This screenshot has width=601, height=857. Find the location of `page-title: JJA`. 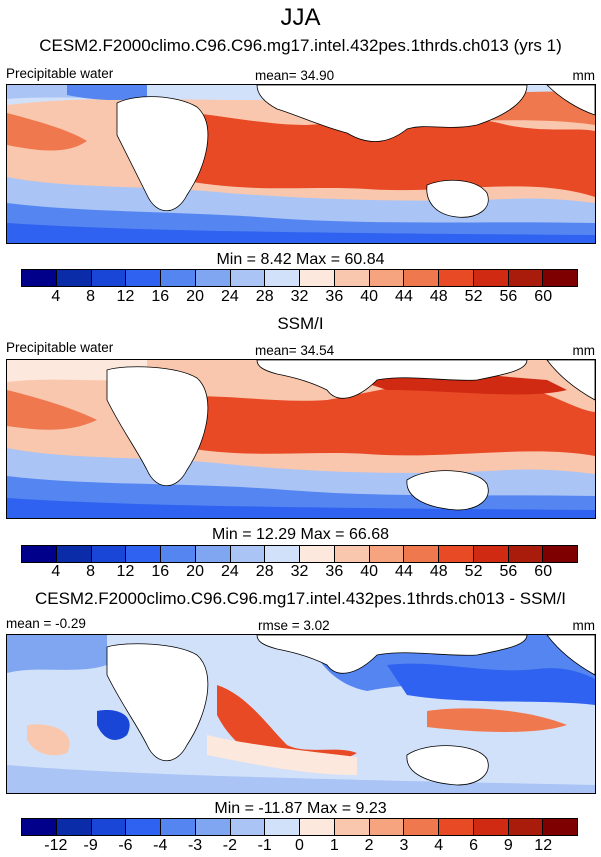

page-title: JJA is located at coordinates (300, 17).